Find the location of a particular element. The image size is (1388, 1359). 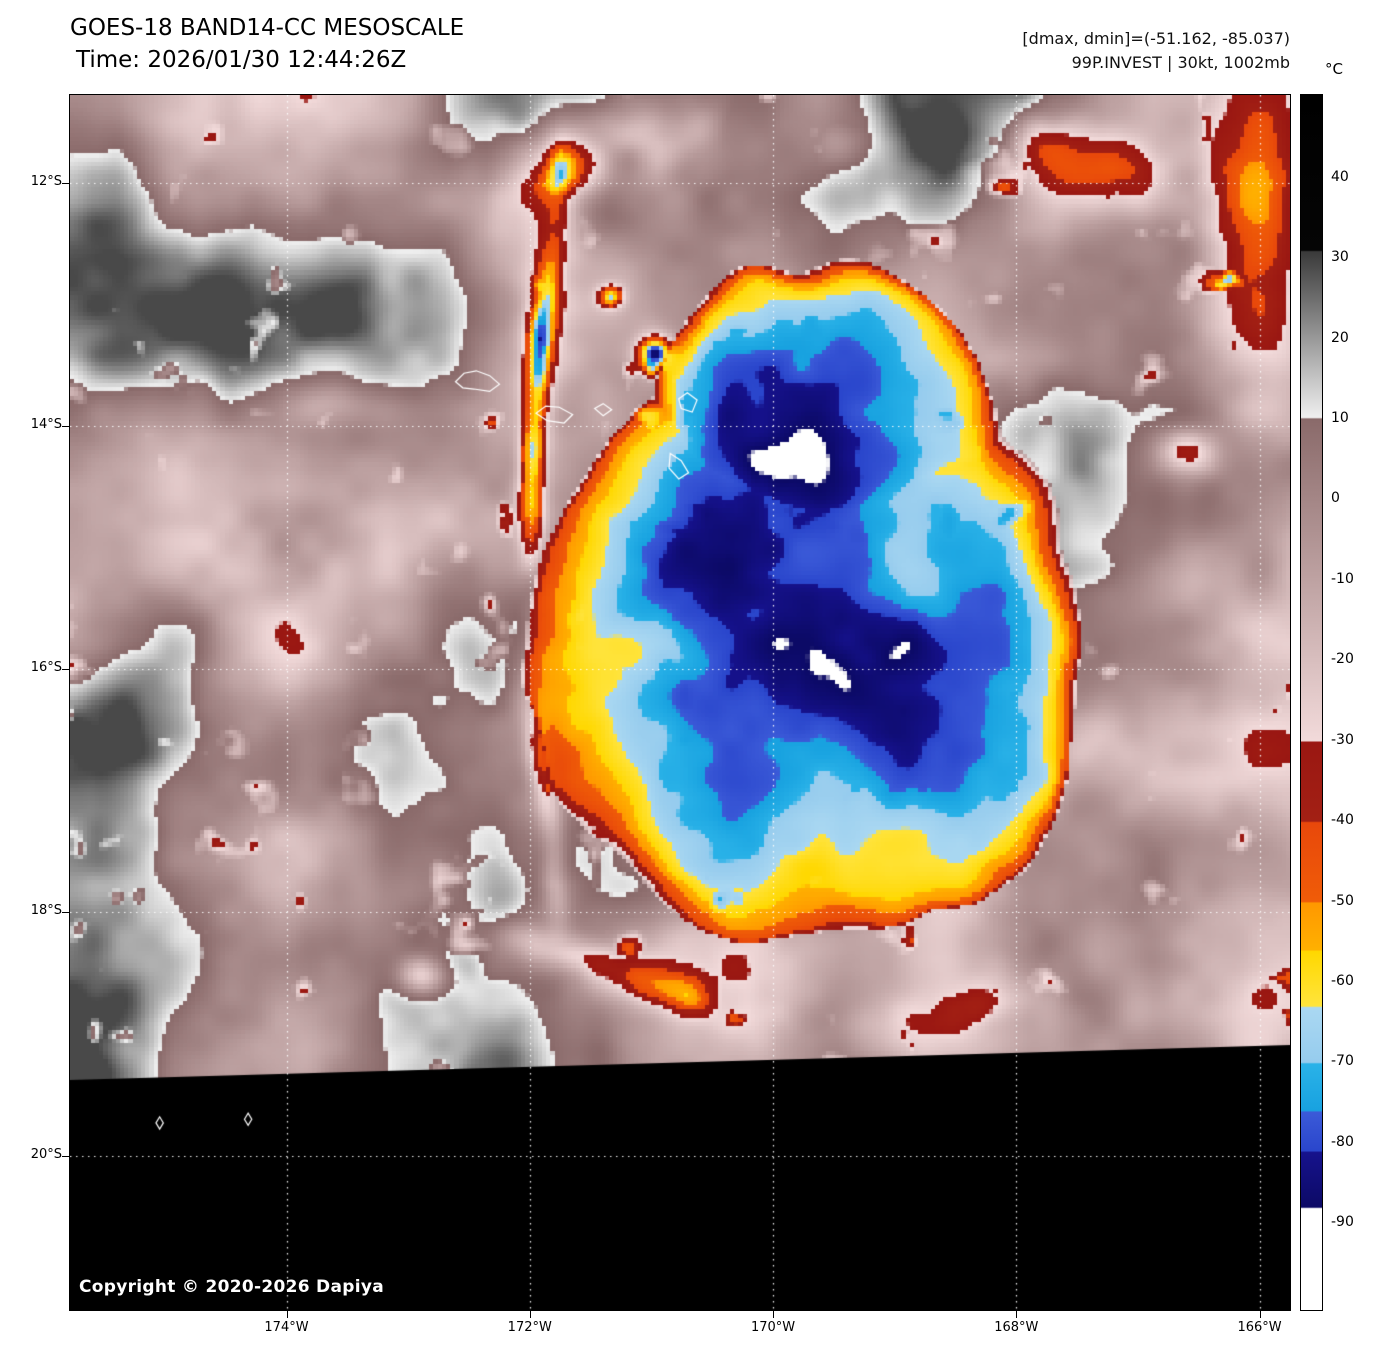

colorbar-tick-label: 0 is located at coordinates (1335, 498).